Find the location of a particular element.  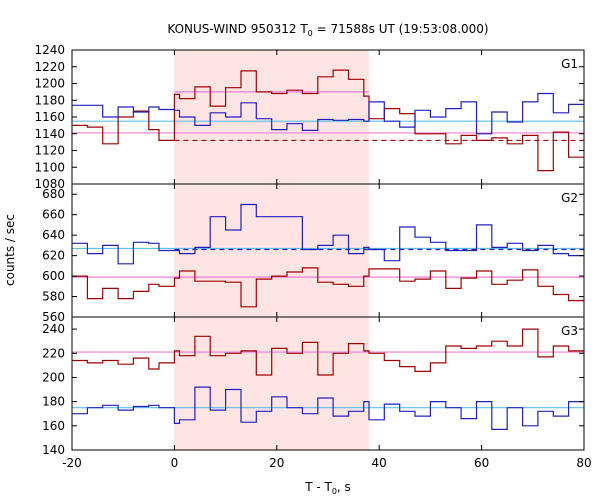

g1-y-tick-label: 1240 is located at coordinates (49, 50).